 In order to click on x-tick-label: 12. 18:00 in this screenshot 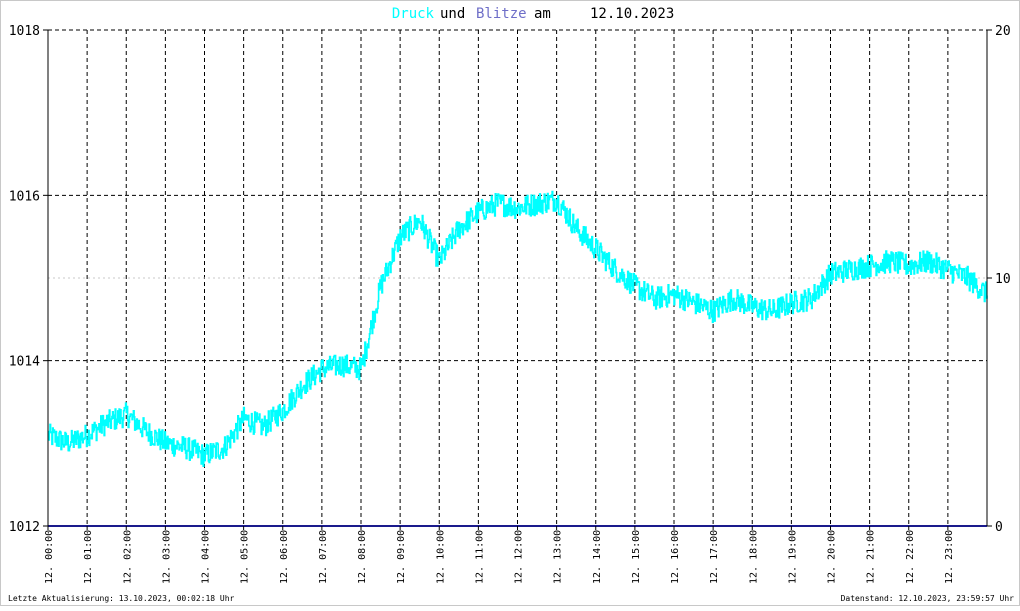, I will do `click(753, 557)`.